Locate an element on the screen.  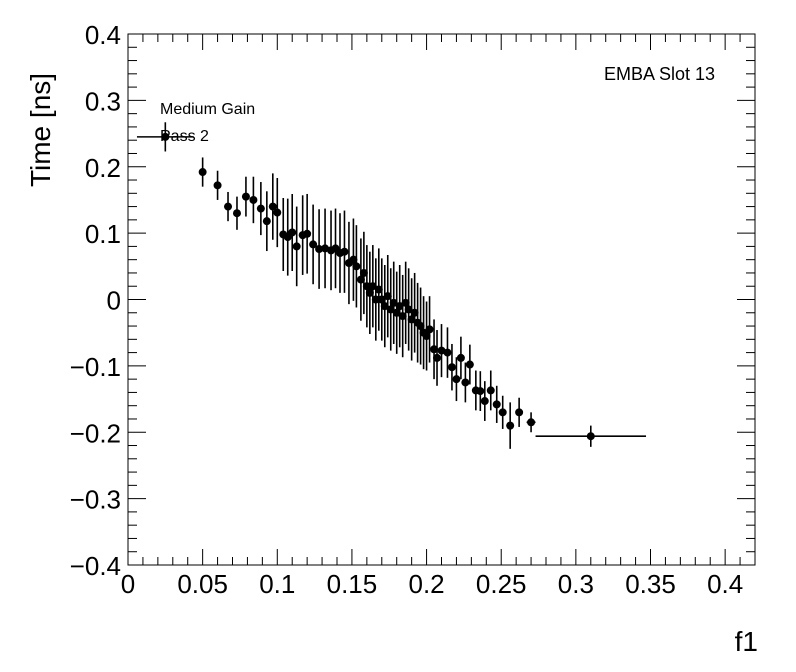
x-tick-label: 0.1 is located at coordinates (277, 584).